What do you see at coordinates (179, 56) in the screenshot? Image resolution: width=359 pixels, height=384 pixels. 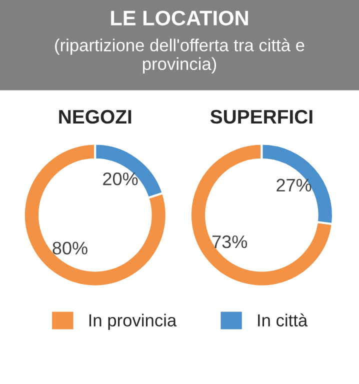 I see `text: (ripartizione dell'offerta tra città e provincia)` at bounding box center [179, 56].